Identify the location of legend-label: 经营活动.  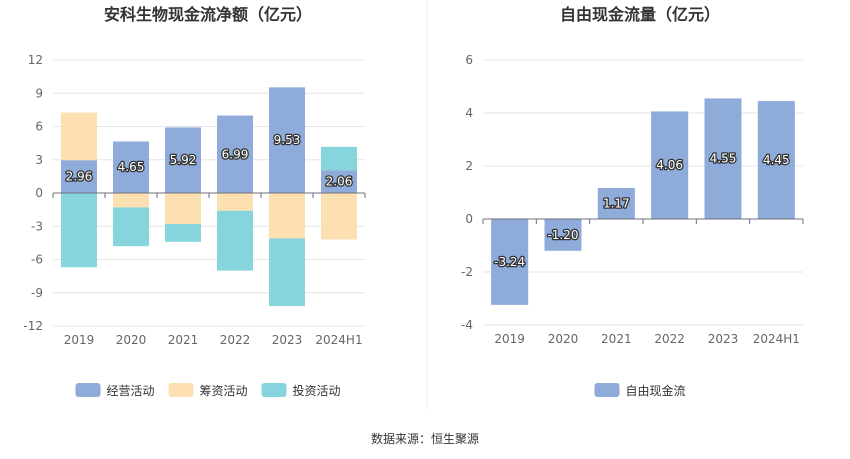
(131, 391).